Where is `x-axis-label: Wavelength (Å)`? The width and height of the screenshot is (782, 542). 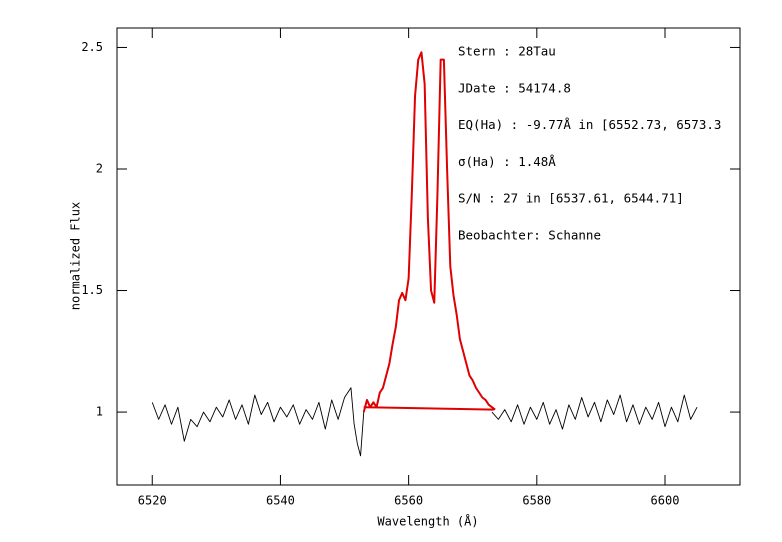 x-axis-label: Wavelength (Å) is located at coordinates (427, 521).